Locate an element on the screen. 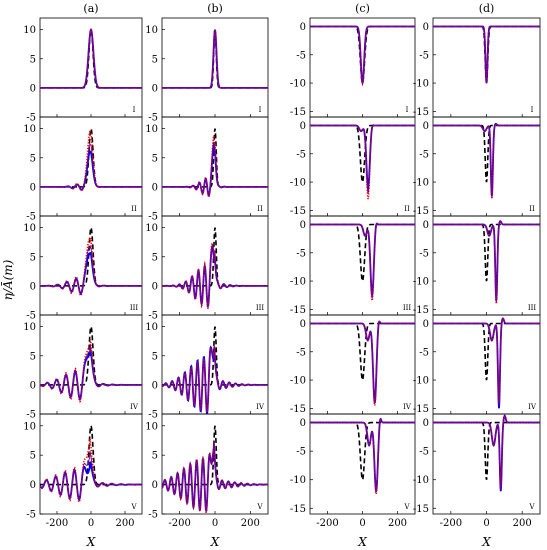  panel-(d)-III: -15 -10 -5 0 III is located at coordinates (477, 265).